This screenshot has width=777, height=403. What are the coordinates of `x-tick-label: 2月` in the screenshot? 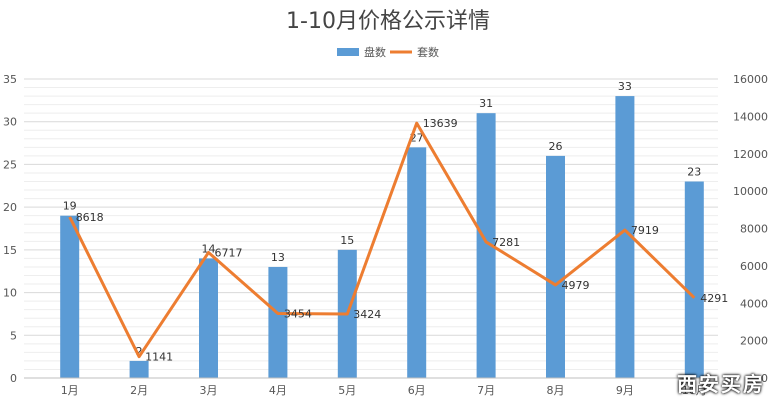 It's located at (139, 390).